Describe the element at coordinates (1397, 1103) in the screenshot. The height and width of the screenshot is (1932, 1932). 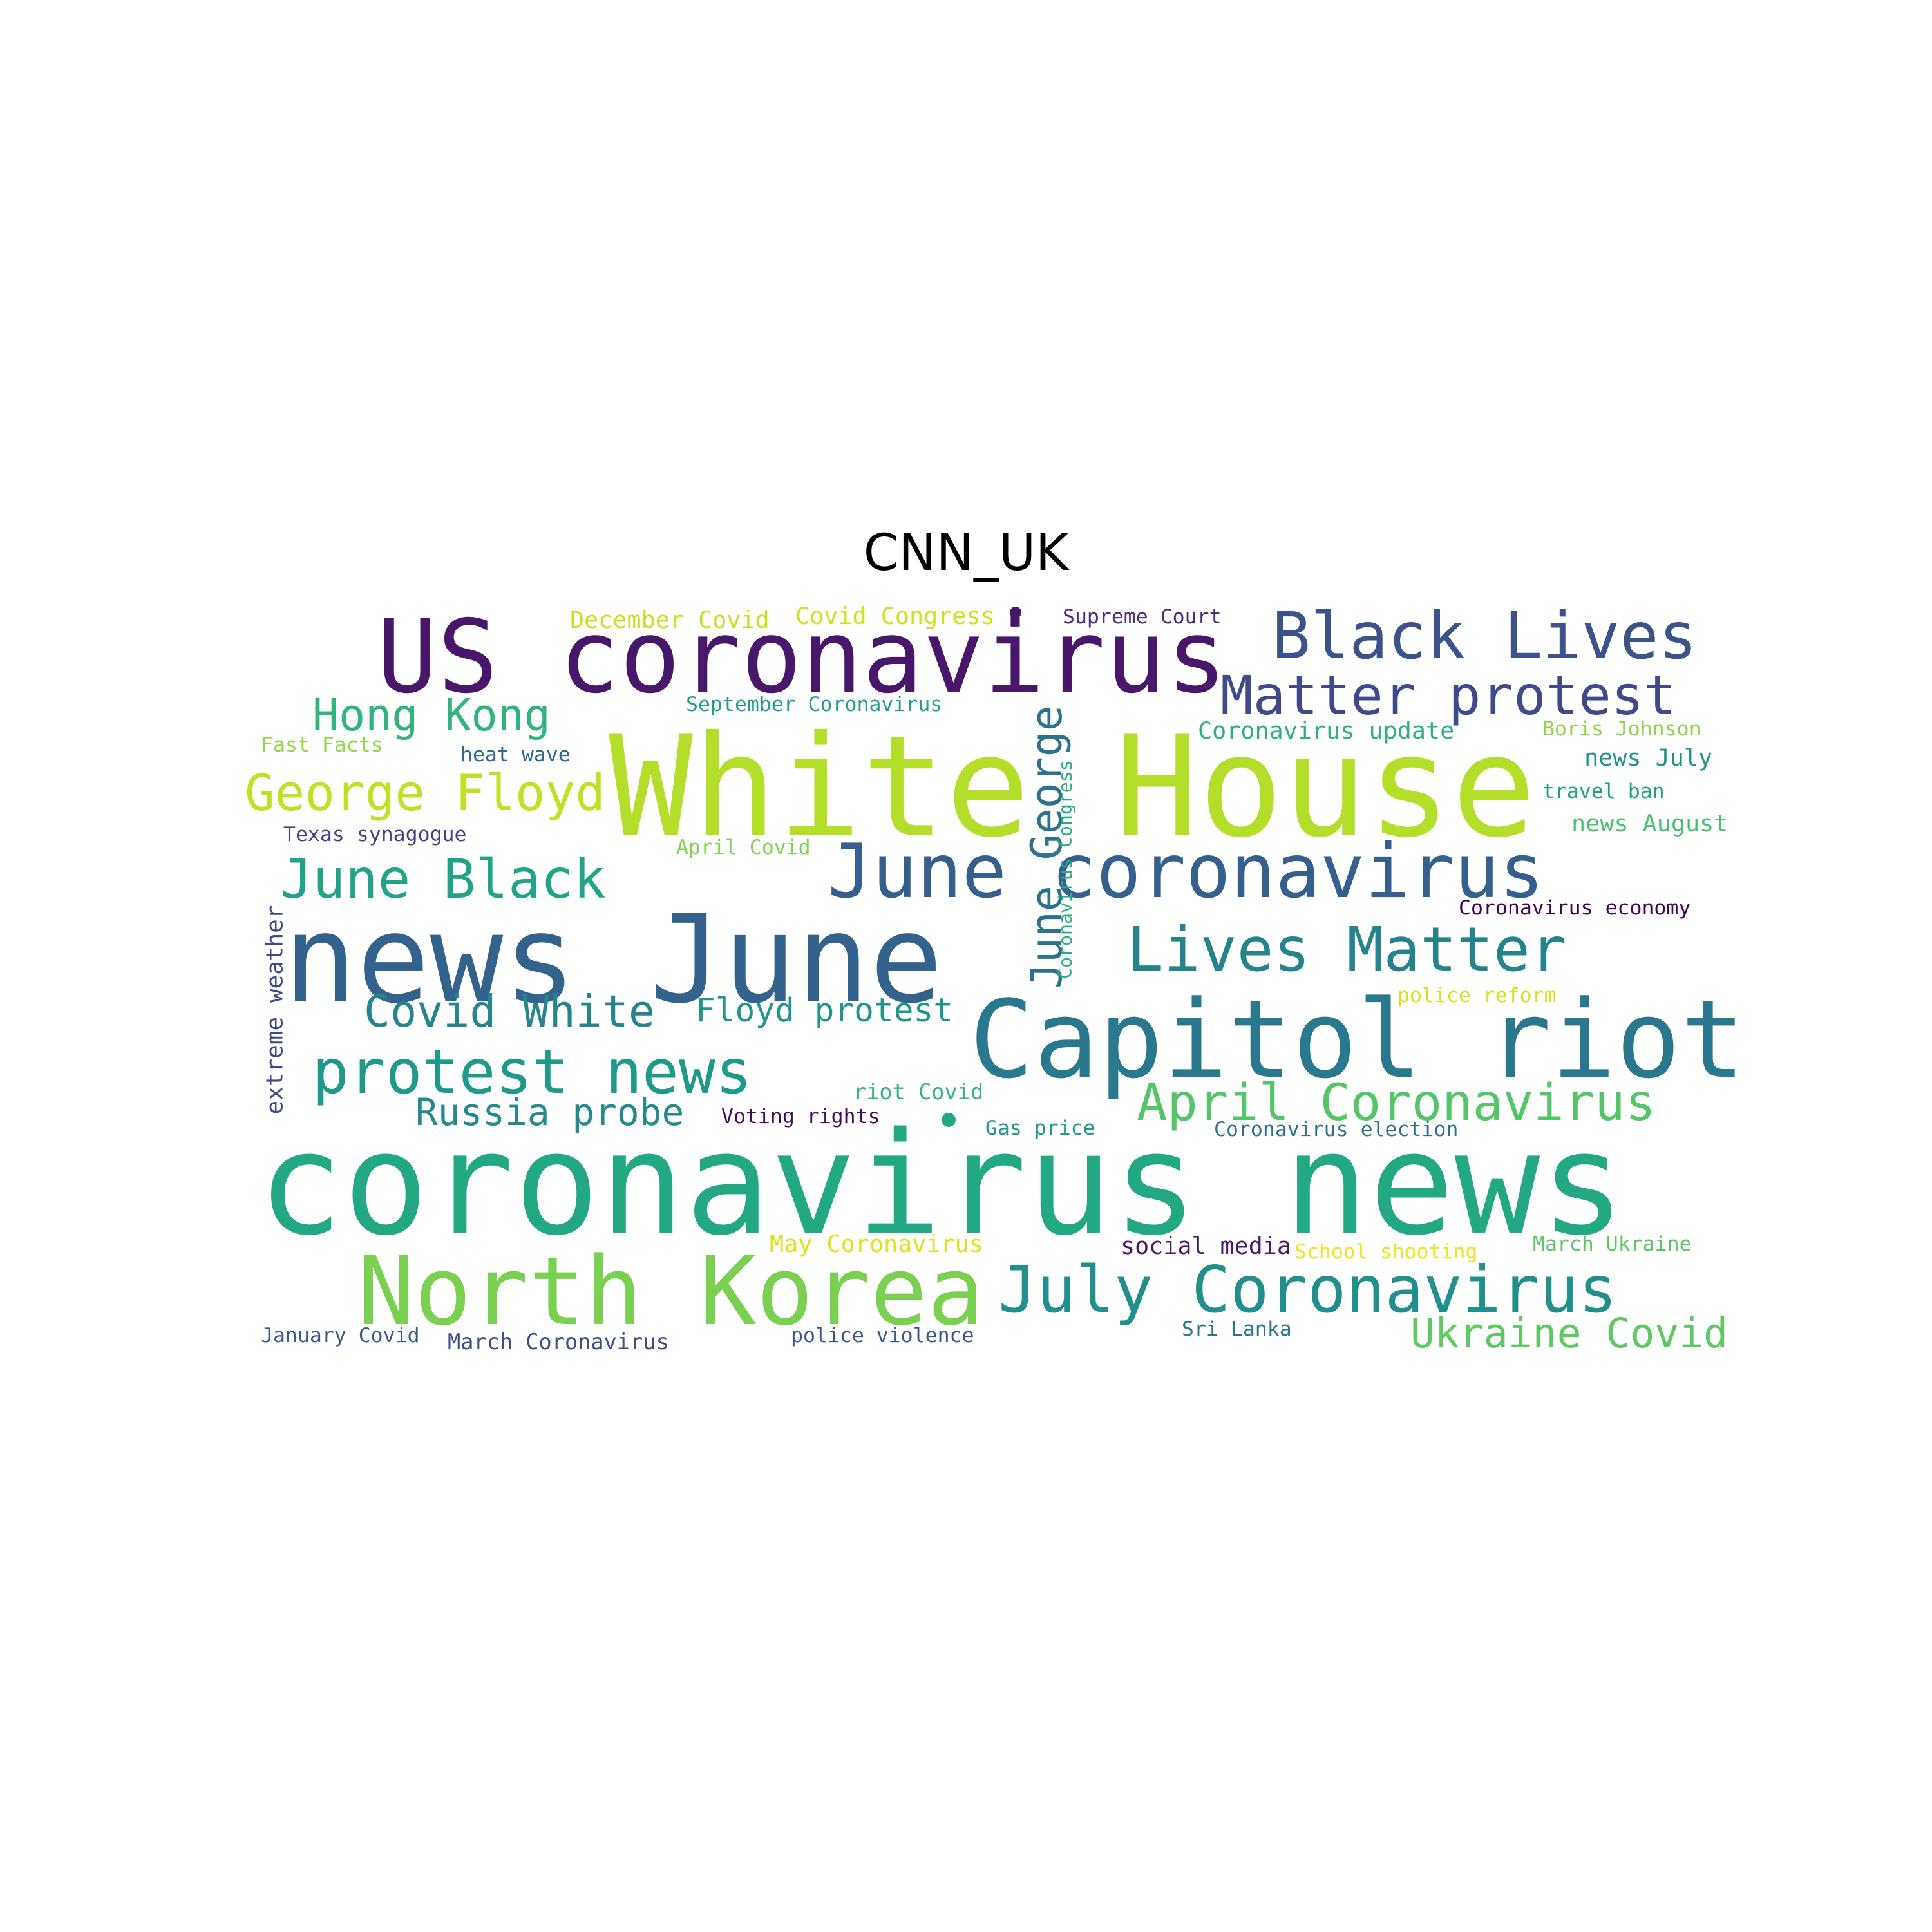
I see `cloud-word: April Coronavirus` at that location.